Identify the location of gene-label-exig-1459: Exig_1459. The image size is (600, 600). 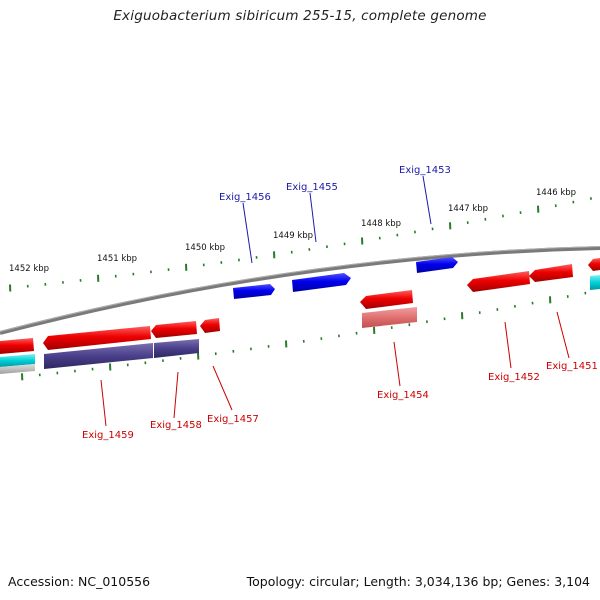
(108, 435).